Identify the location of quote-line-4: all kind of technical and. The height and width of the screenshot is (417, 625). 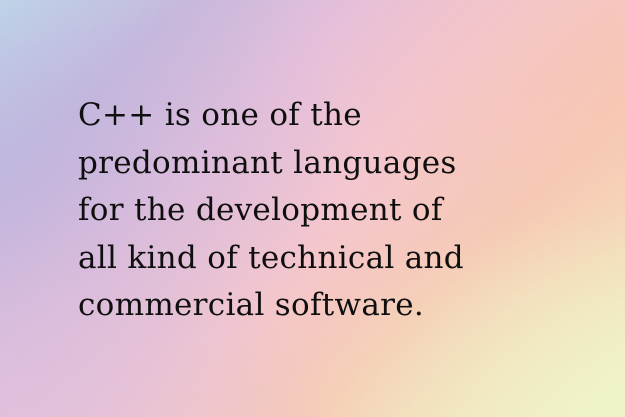
(271, 257).